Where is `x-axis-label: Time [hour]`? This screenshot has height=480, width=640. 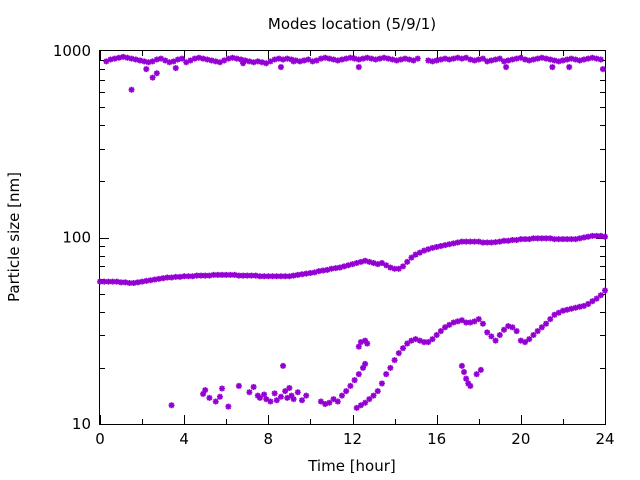
x-axis-label: Time [hour] is located at coordinates (351, 466).